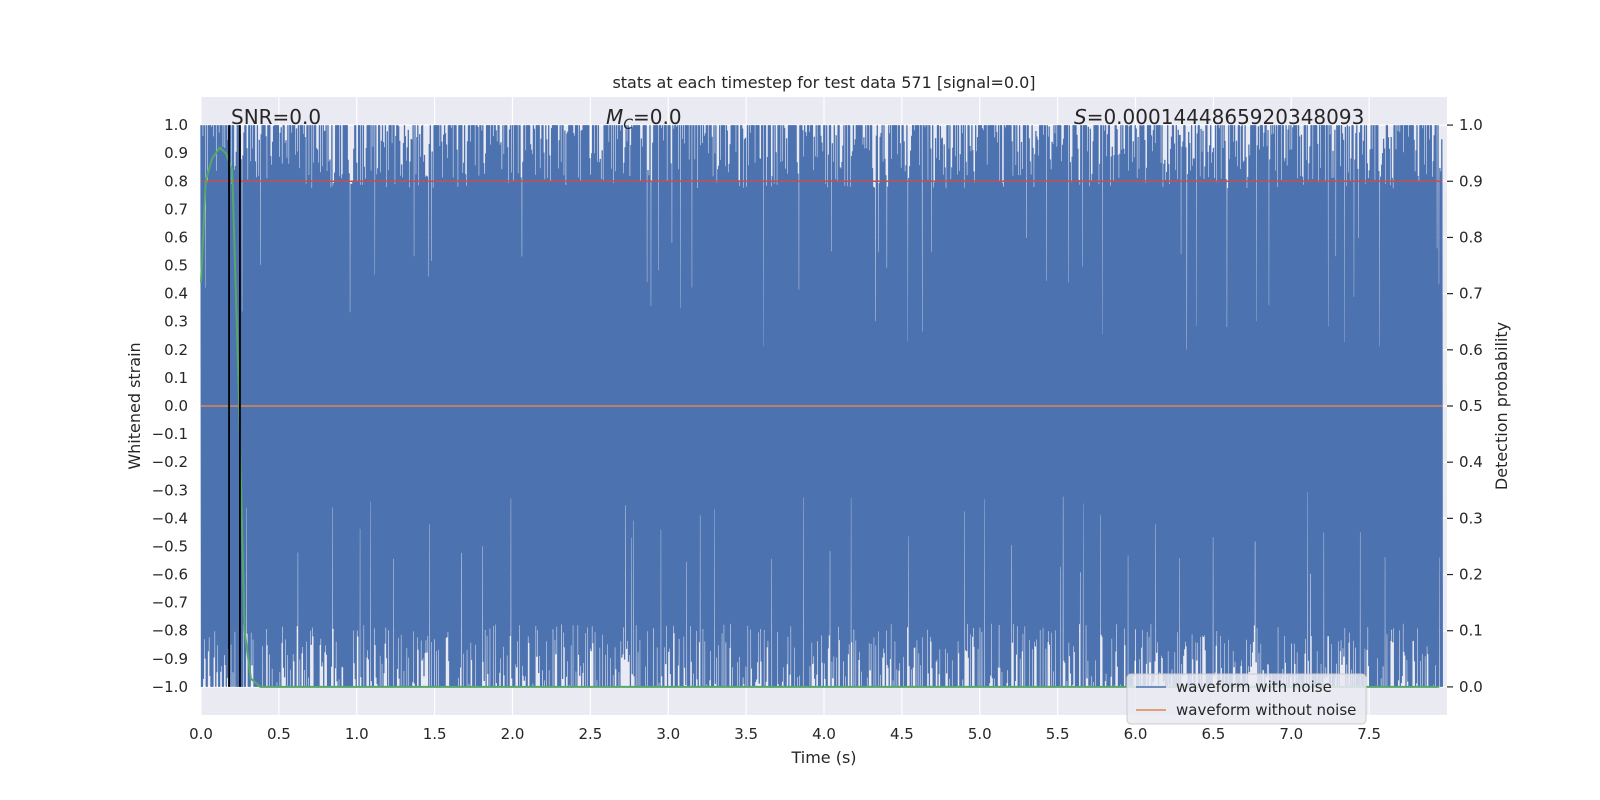 The height and width of the screenshot is (800, 1600). What do you see at coordinates (170, 546) in the screenshot?
I see `y-tick-label: −0.5` at bounding box center [170, 546].